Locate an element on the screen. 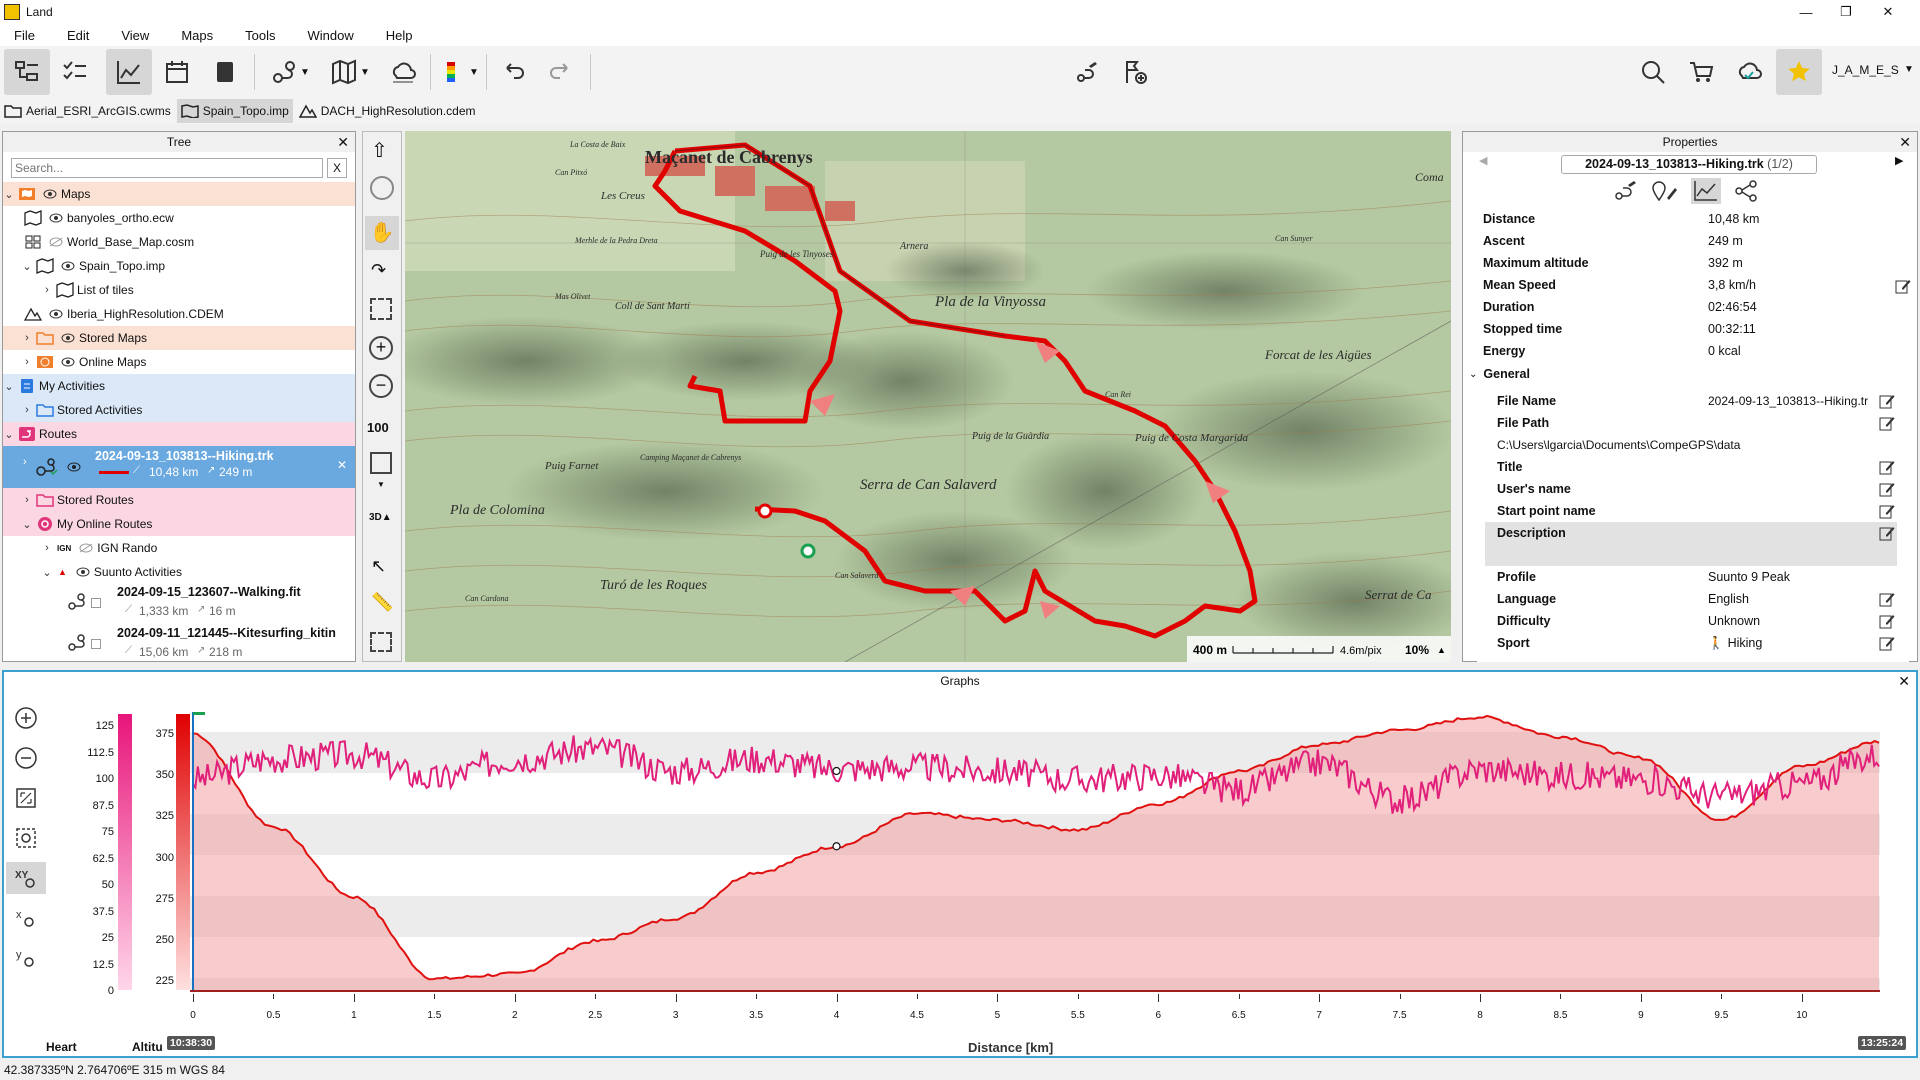 This screenshot has height=1080, width=1920. waypoint-edit-tab-icon is located at coordinates (1666, 191).